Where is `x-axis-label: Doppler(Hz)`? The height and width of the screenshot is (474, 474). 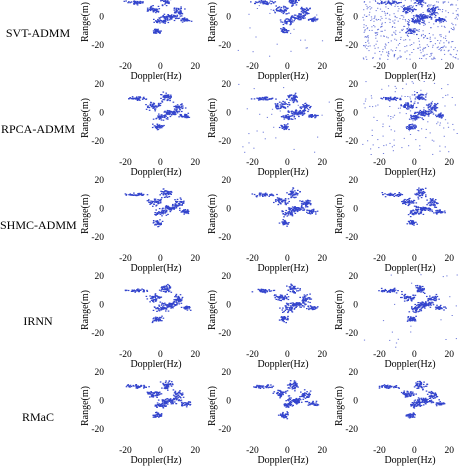
x-axis-label: Doppler(Hz) is located at coordinates (282, 172).